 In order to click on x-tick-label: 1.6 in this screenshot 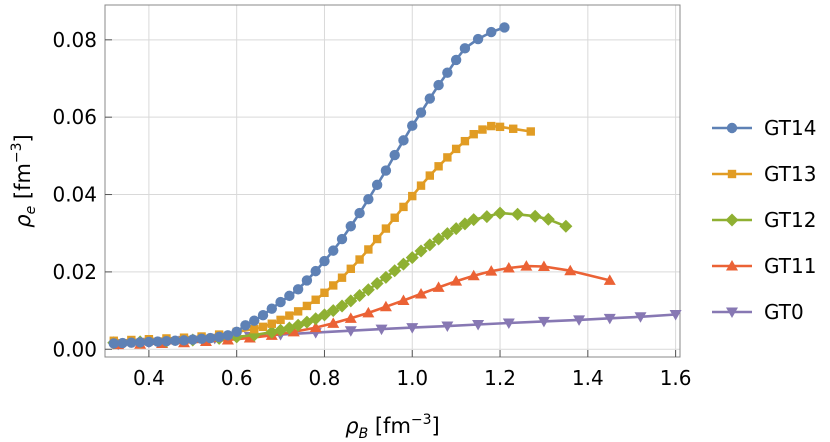, I will do `click(676, 378)`.